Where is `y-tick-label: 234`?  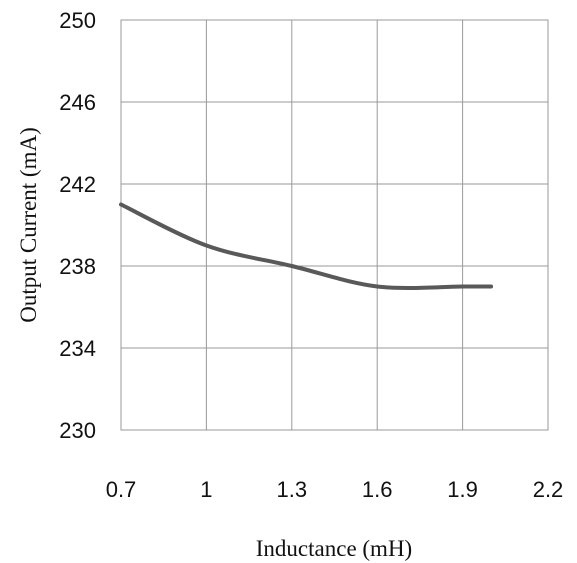 y-tick-label: 234 is located at coordinates (77, 348).